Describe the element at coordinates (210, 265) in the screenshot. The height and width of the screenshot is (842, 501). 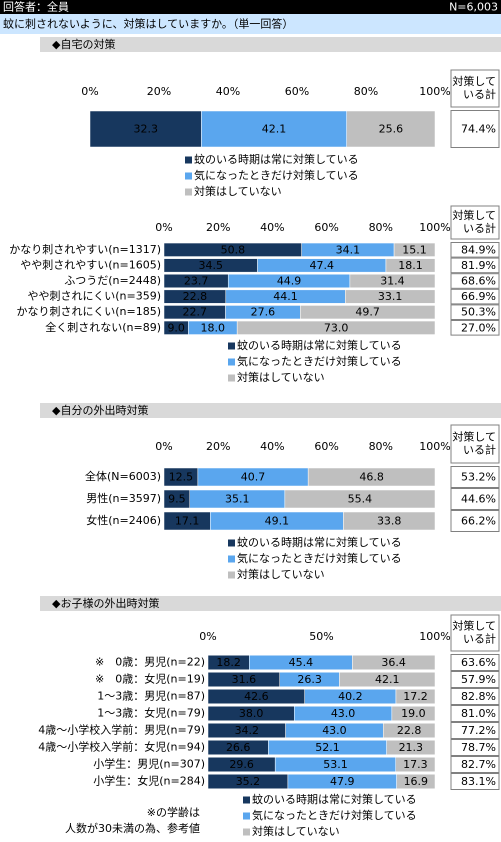
I see `value-label: 34.5` at that location.